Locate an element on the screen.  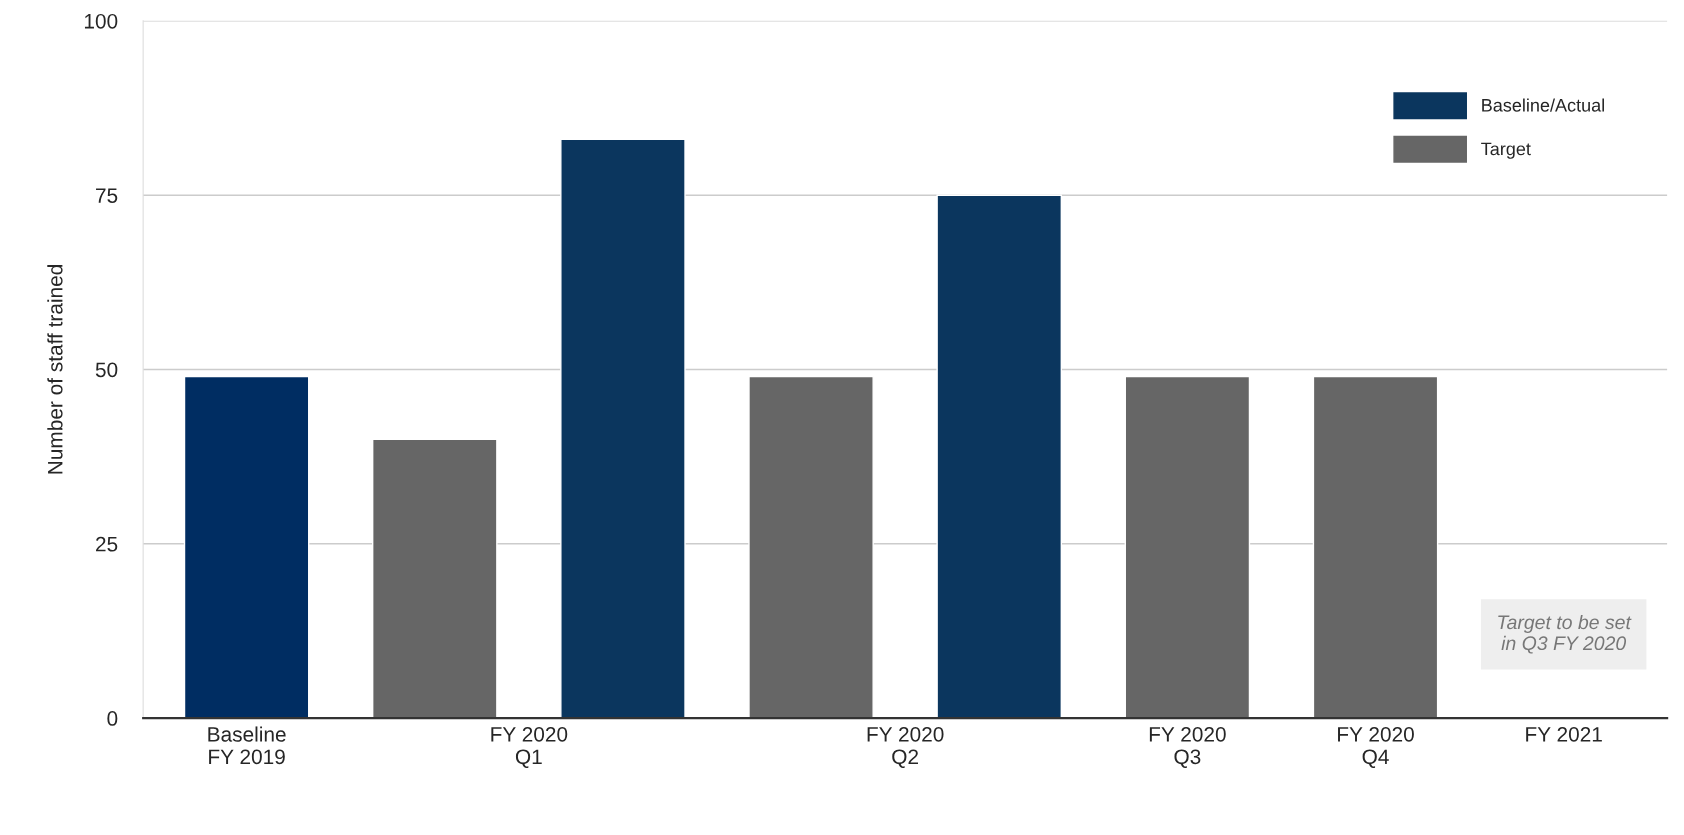
x-tick-label: Baseline FY 2019 is located at coordinates (247, 745).